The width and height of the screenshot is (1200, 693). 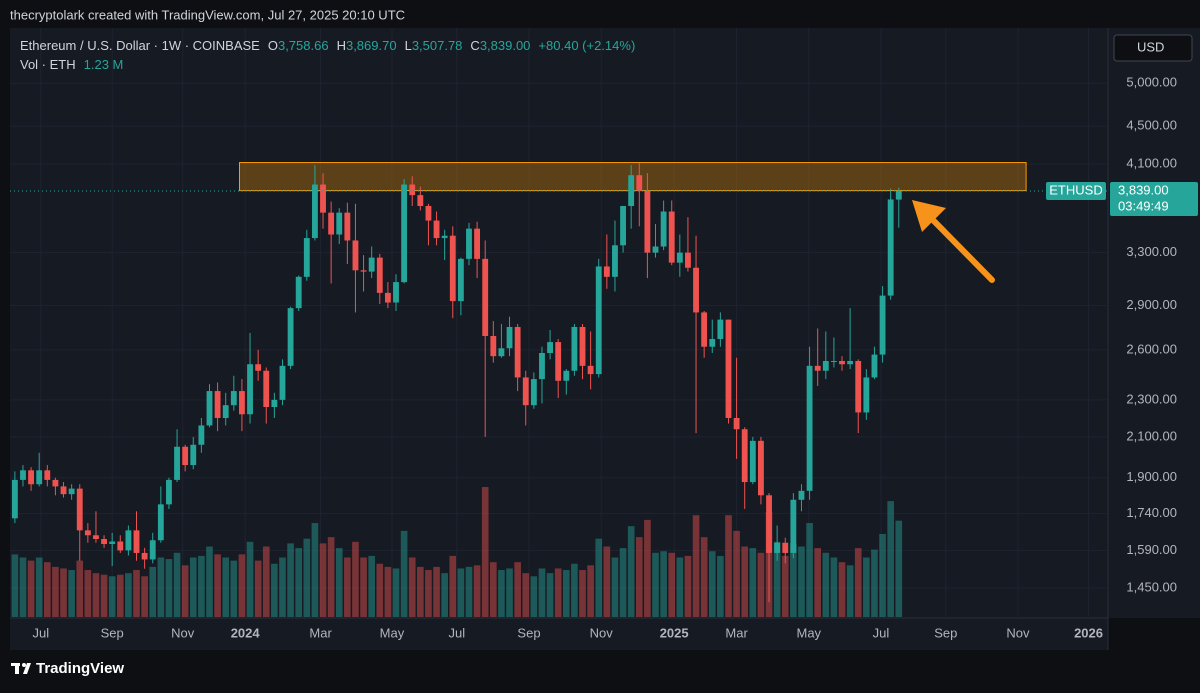 What do you see at coordinates (303, 45) in the screenshot?
I see `ohlc-value: 3,758.66` at bounding box center [303, 45].